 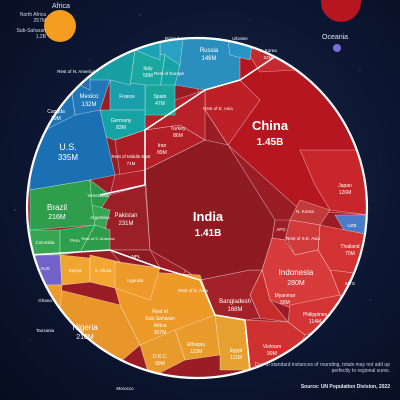 What do you see at coordinates (57, 217) in the screenshot?
I see `label-brazil-value: 216M` at bounding box center [57, 217].